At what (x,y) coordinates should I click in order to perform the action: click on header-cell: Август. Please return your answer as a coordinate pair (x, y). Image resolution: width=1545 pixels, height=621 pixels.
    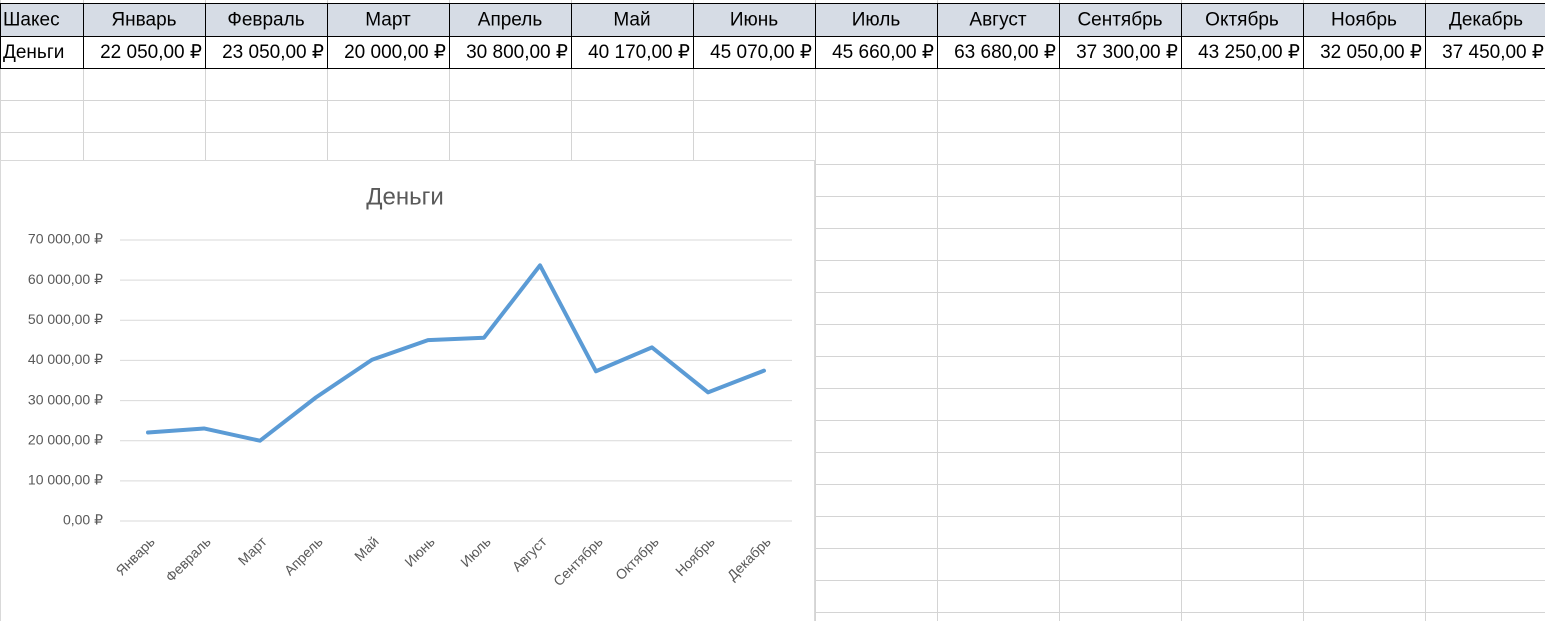
    Looking at the image, I should click on (997, 20).